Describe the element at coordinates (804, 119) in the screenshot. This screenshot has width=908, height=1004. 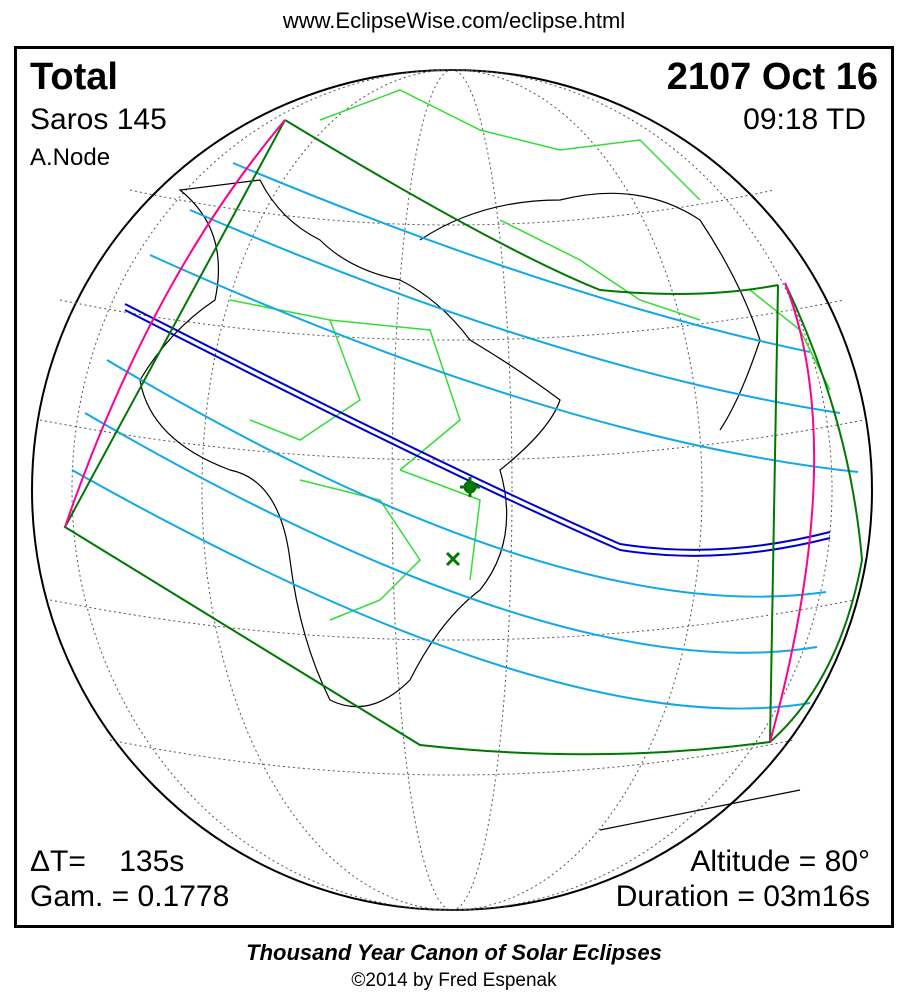
I see `eclipse-time: 09:18 TD` at that location.